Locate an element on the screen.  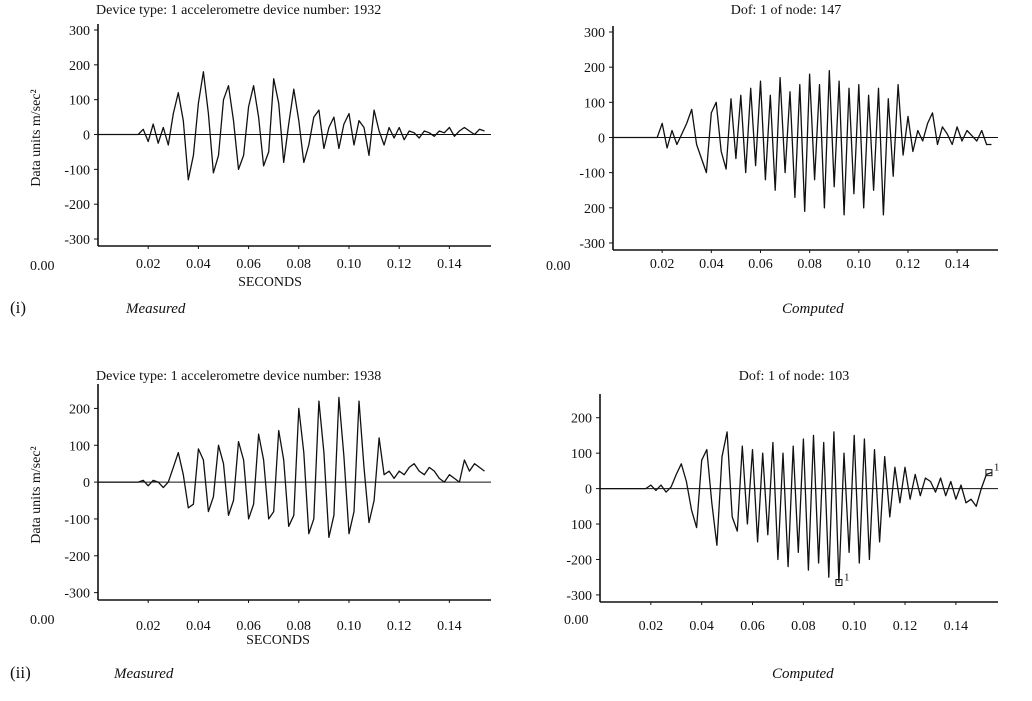
chart-title: Dof: 1 of node: 147 is located at coordinates (786, 10).